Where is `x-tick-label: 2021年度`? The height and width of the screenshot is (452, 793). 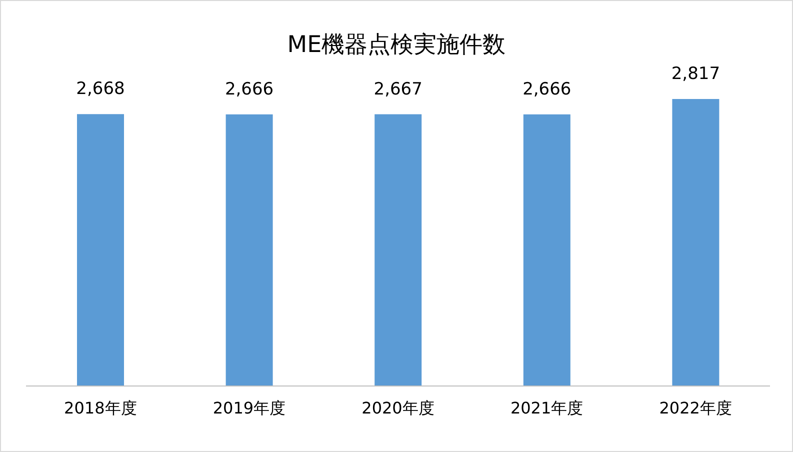 x-tick-label: 2021年度 is located at coordinates (547, 408).